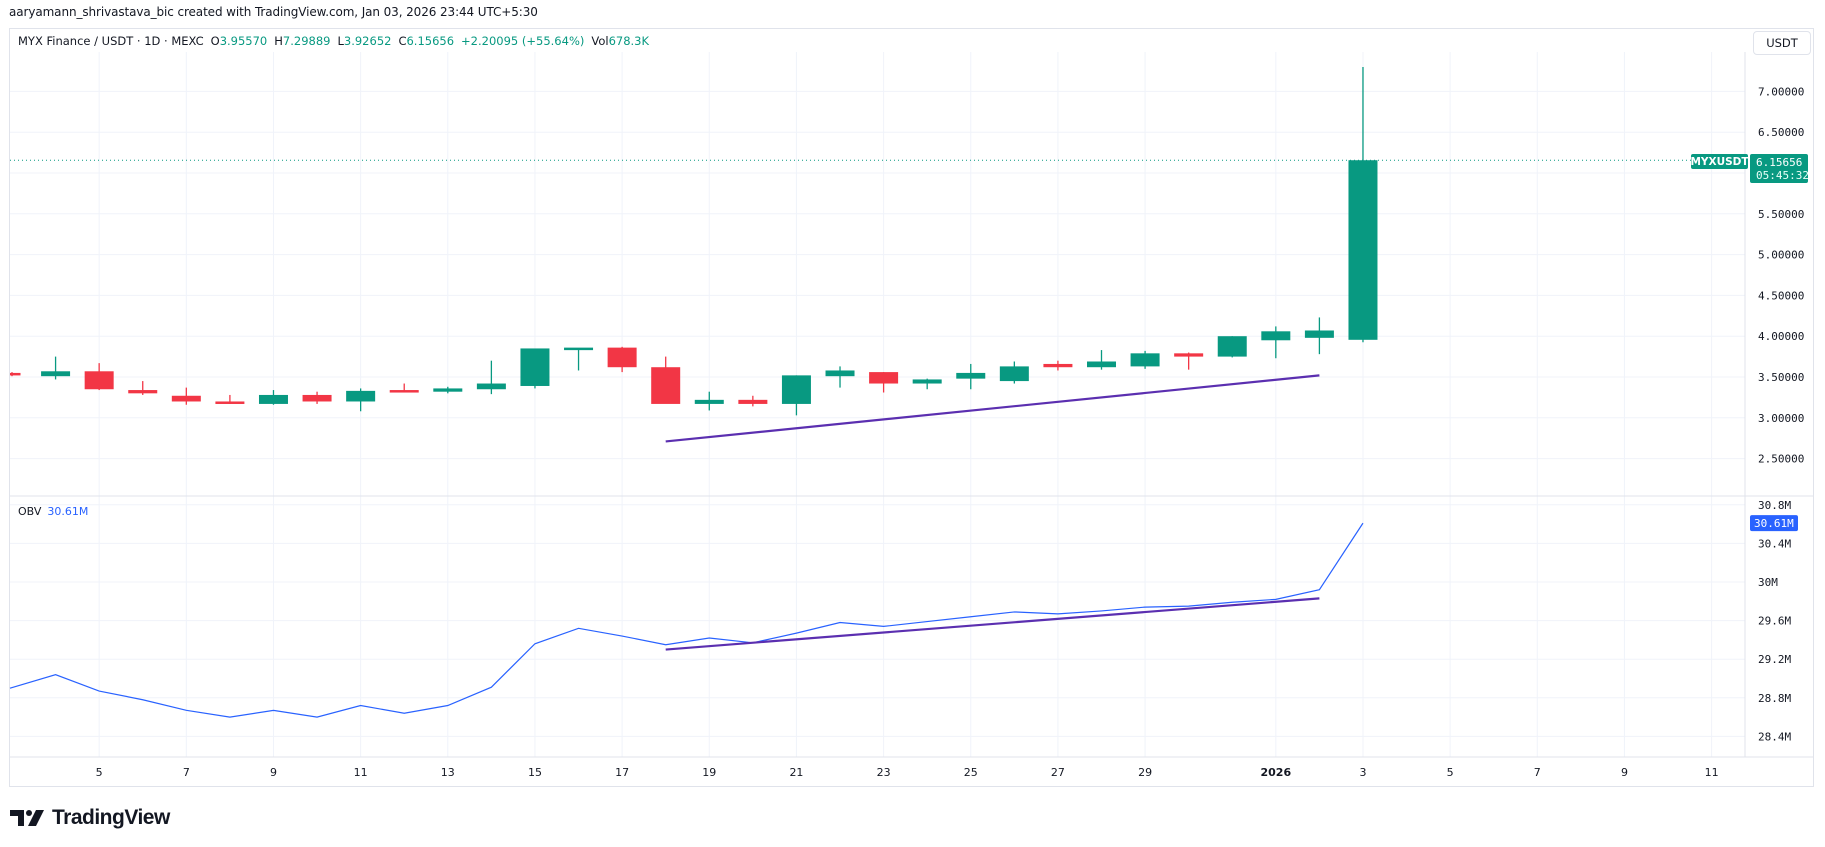  What do you see at coordinates (402, 41) in the screenshot?
I see `close-label: C` at bounding box center [402, 41].